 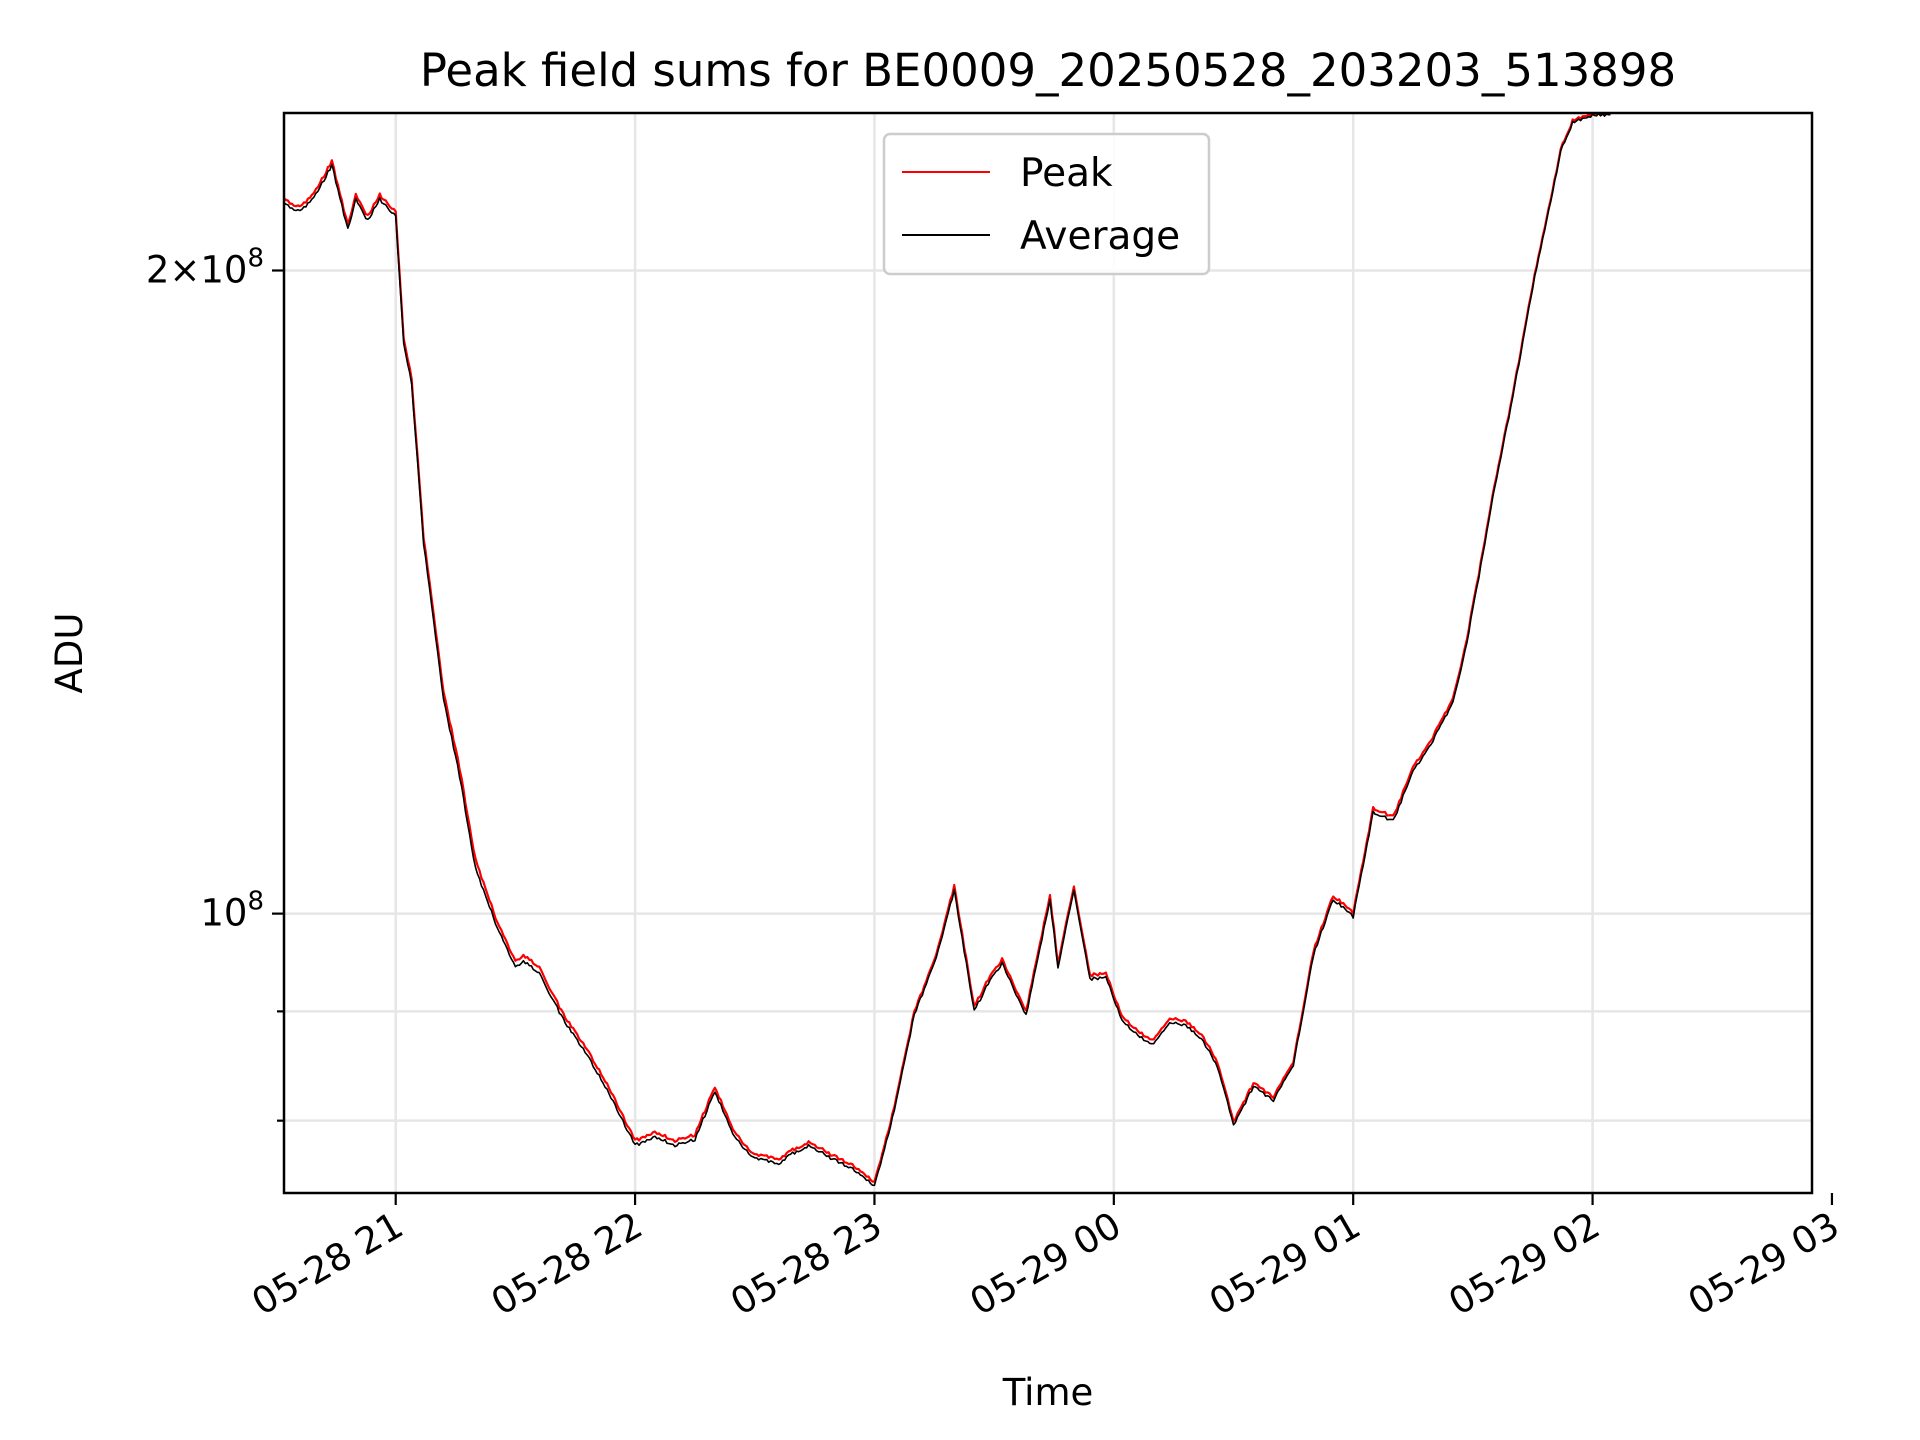 I want to click on legend-frame, so click(x=1046, y=204).